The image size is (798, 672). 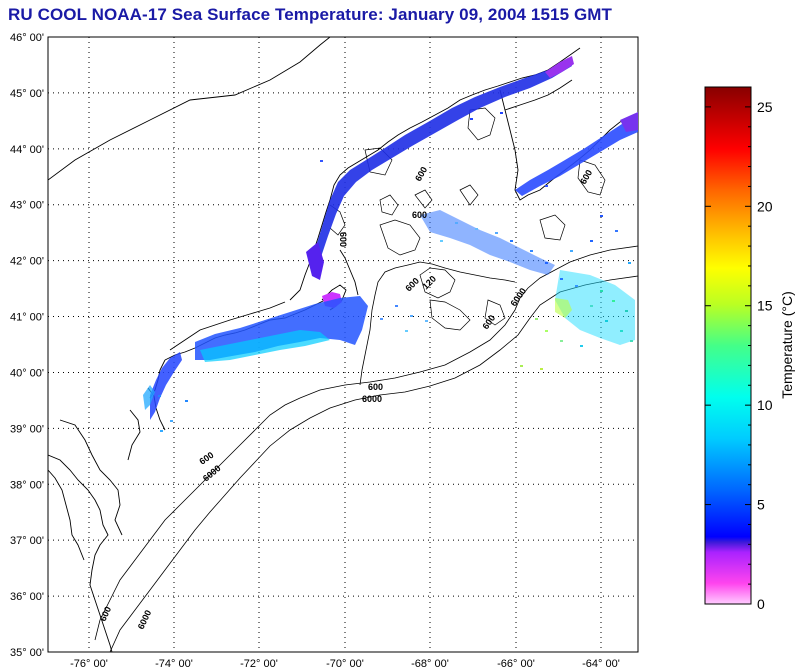 What do you see at coordinates (787, 345) in the screenshot?
I see `colorbar-title: Temperature (°C)` at bounding box center [787, 345].